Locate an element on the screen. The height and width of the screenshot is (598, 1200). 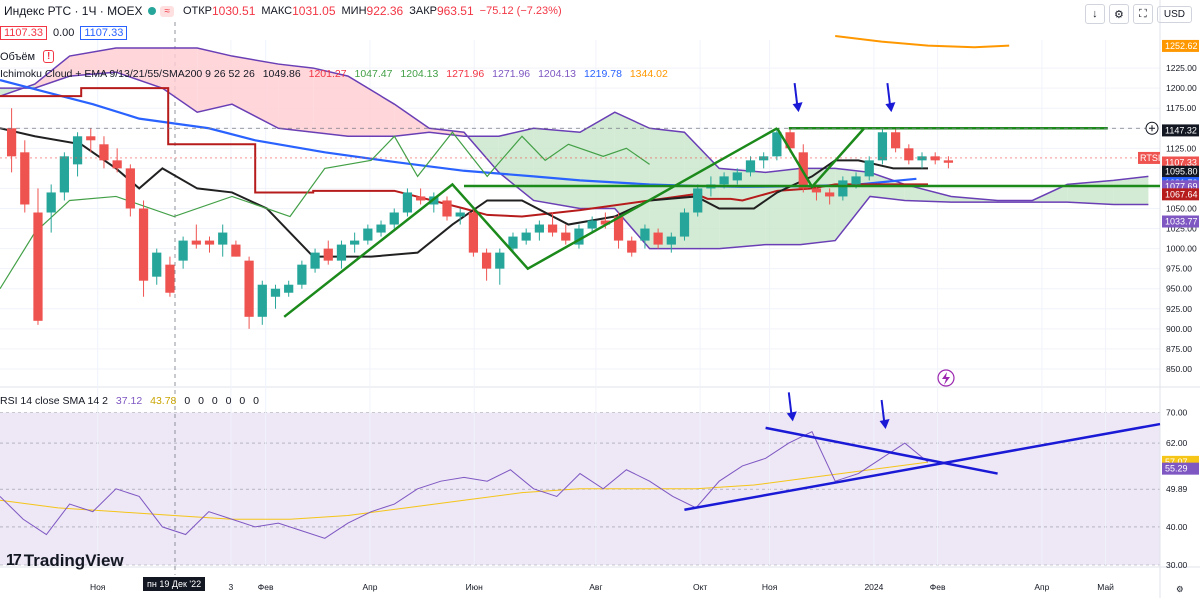
approx-icon: ≈ is located at coordinates (167, 11).